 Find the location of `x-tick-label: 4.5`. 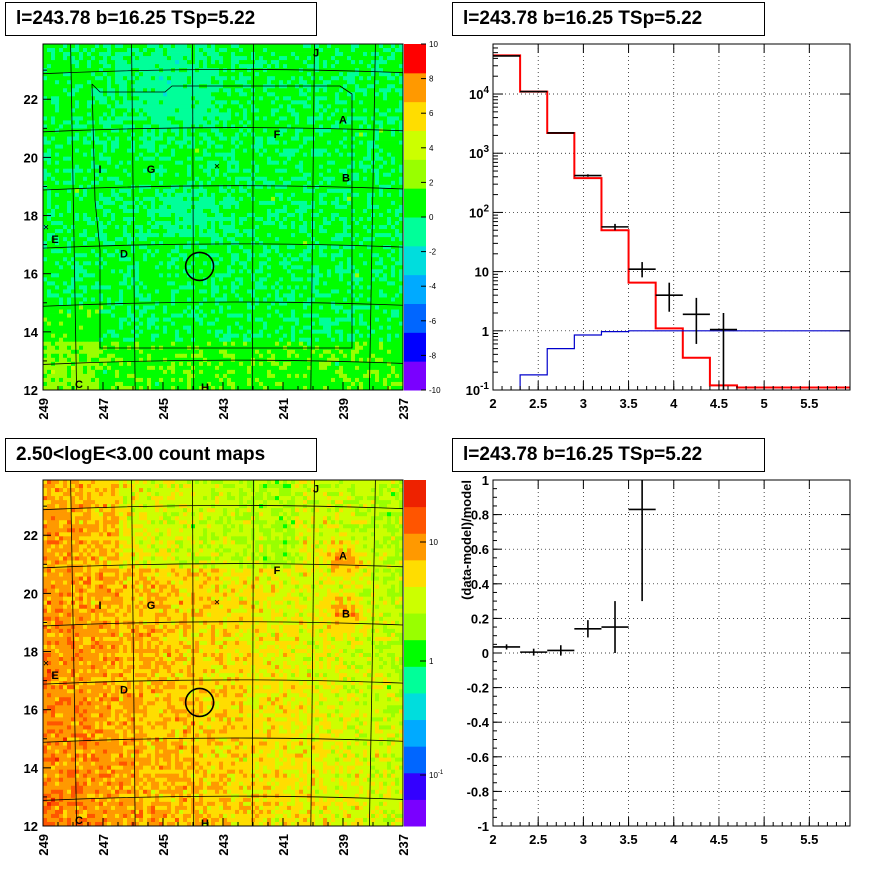

x-tick-label: 4.5 is located at coordinates (719, 403).